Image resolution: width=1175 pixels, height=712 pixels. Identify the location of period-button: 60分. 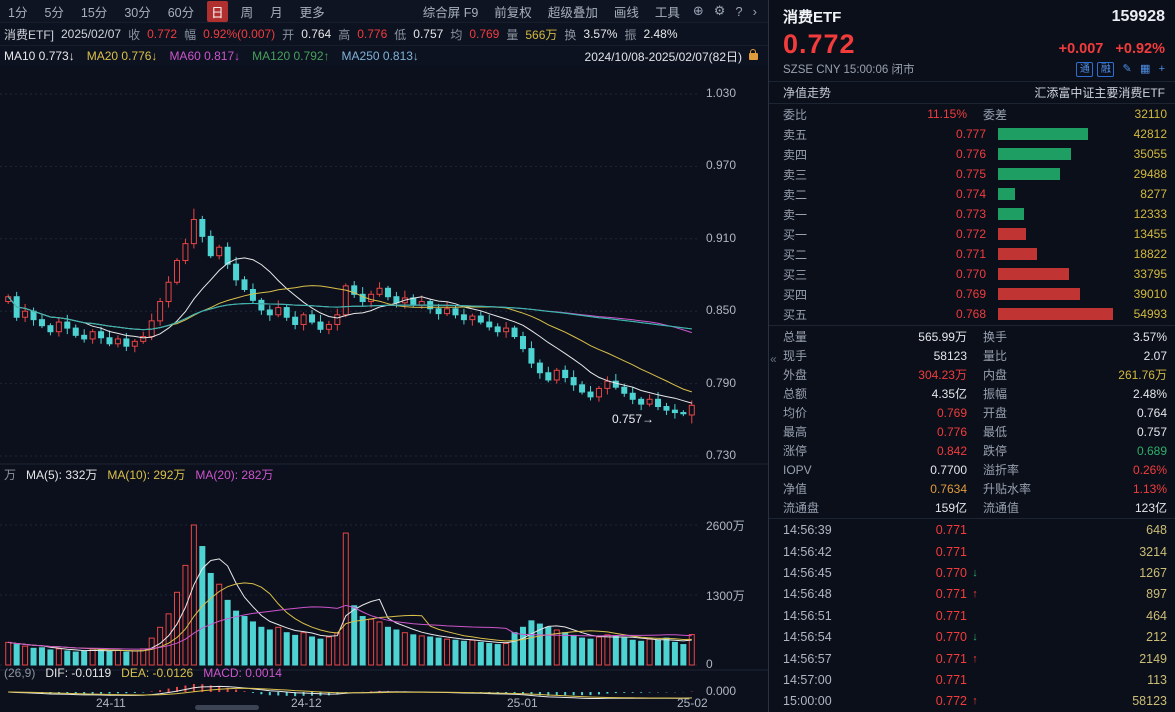
(181, 12).